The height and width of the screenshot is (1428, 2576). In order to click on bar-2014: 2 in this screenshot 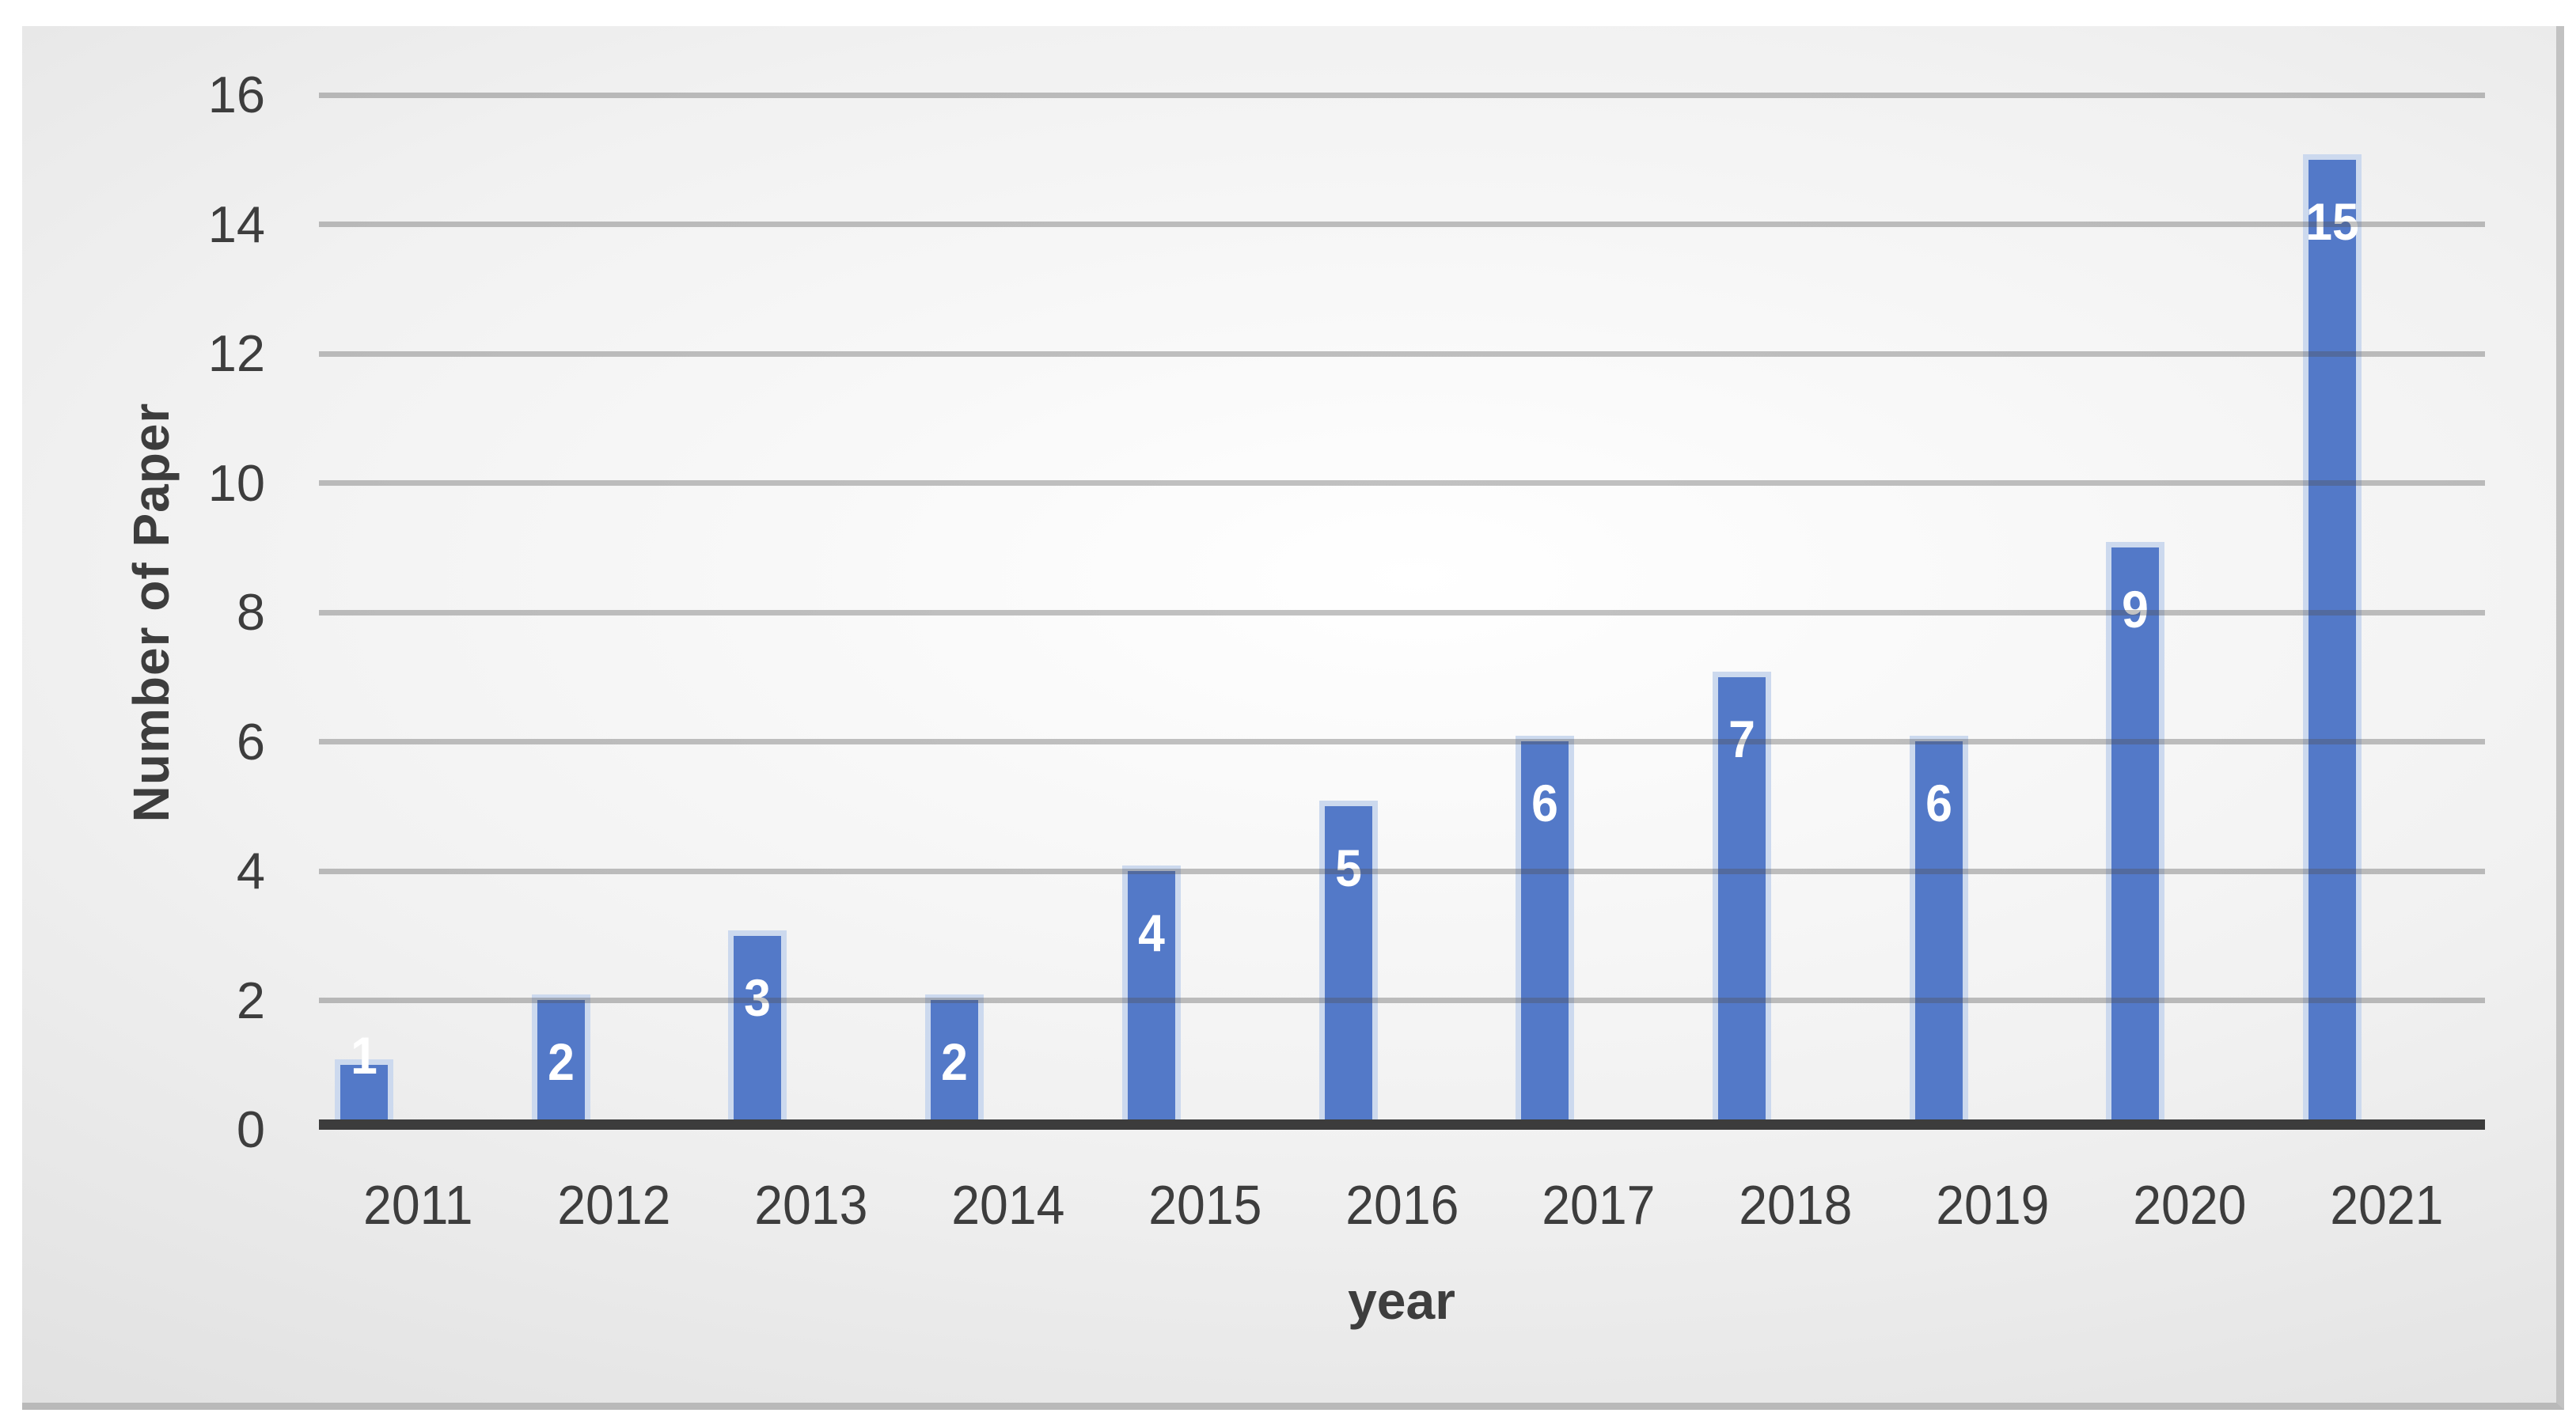, I will do `click(954, 1056)`.